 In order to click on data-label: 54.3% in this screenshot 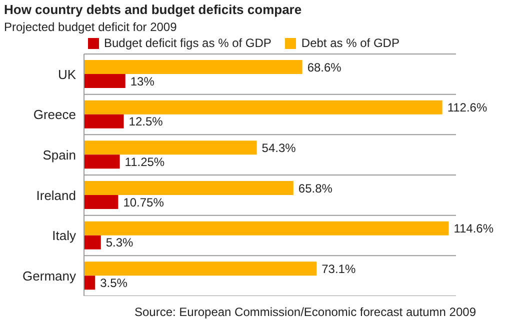, I will do `click(279, 147)`.